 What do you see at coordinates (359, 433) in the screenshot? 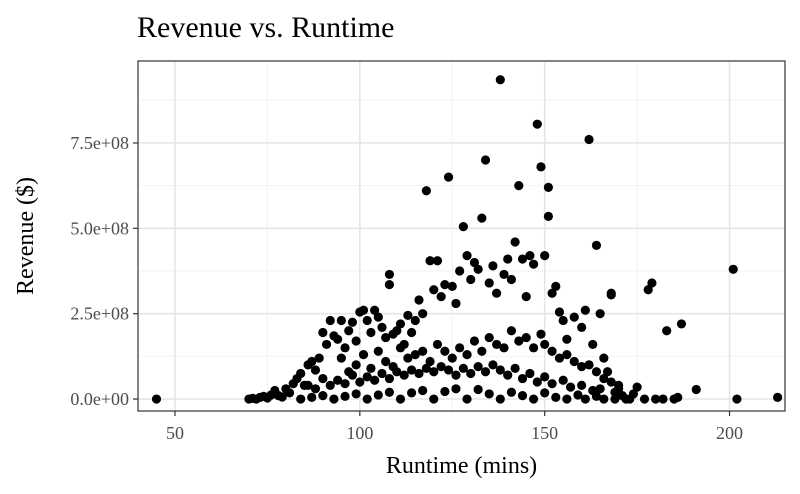
I see `x-tick-label: 100` at bounding box center [359, 433].